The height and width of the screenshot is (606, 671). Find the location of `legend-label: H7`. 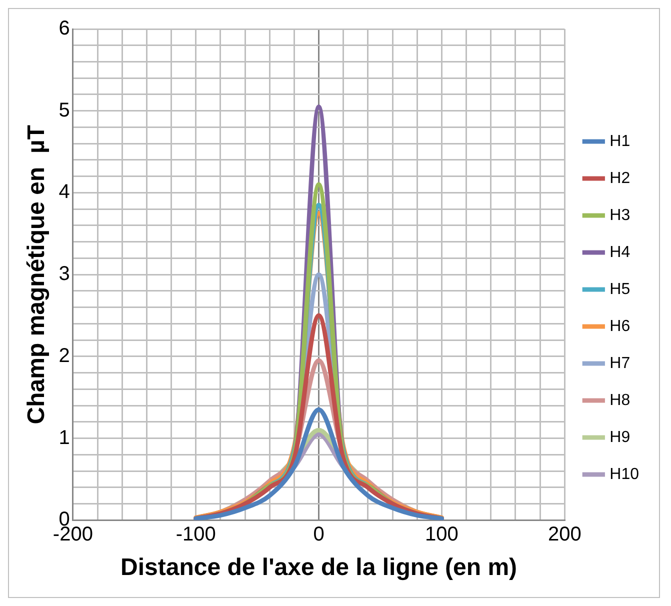

legend-label: H7 is located at coordinates (620, 363).